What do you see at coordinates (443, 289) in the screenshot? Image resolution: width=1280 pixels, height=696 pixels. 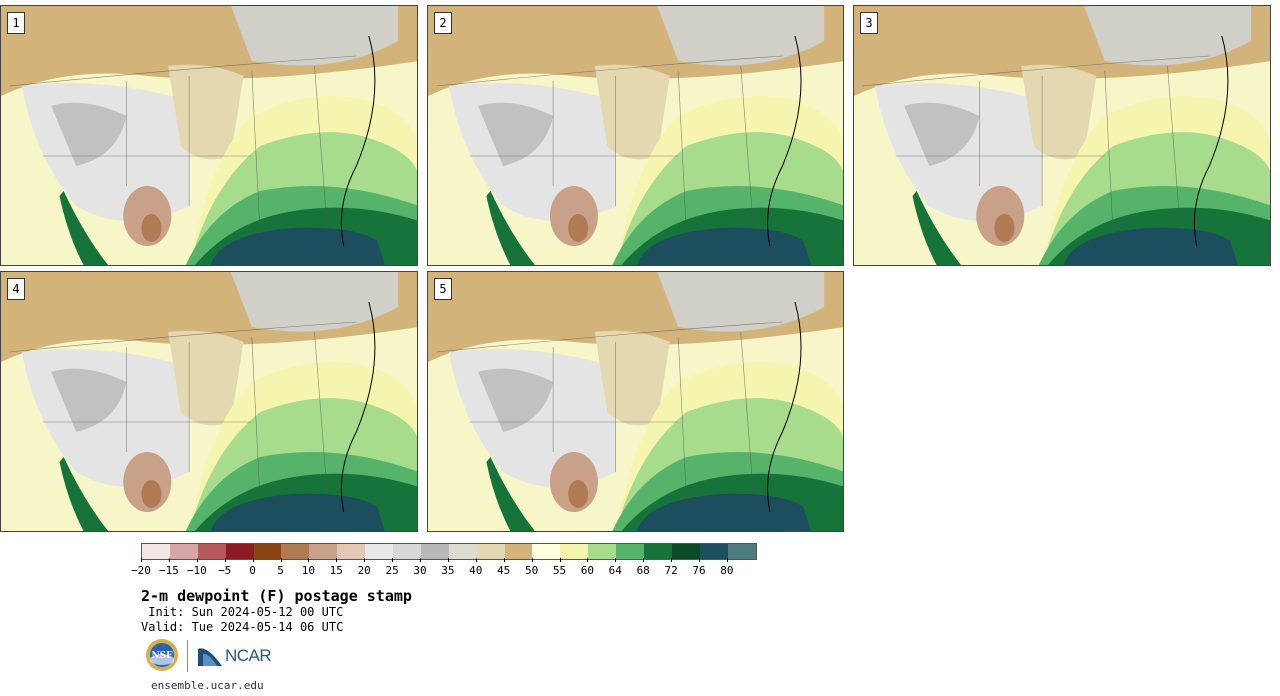 I see `panel-label: 5` at bounding box center [443, 289].